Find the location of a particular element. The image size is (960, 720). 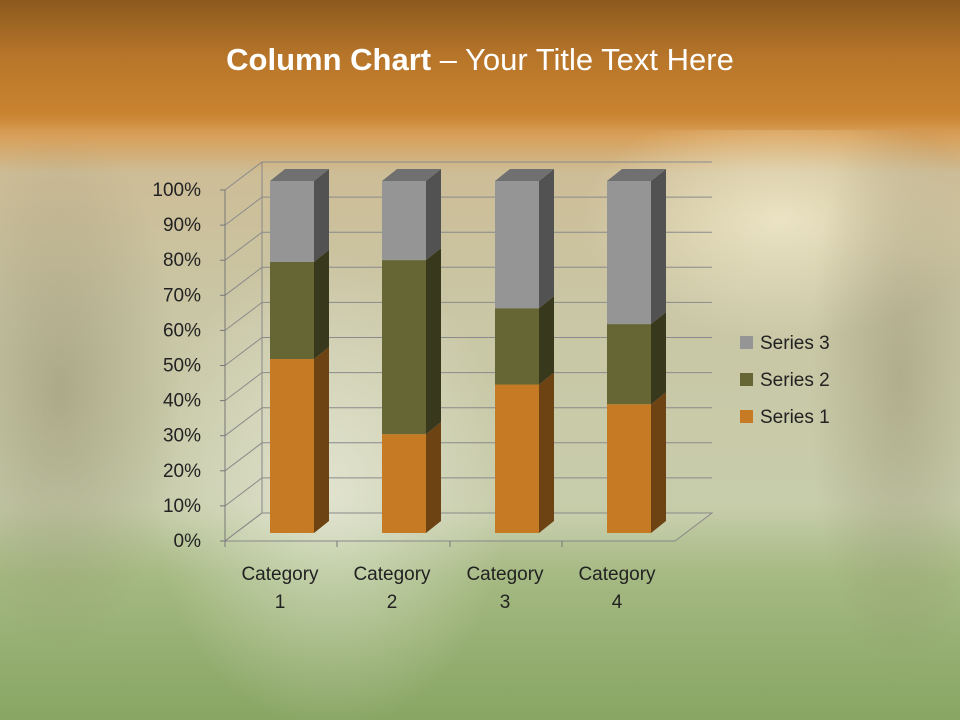

y-tick-label: 30% is located at coordinates (182, 436).